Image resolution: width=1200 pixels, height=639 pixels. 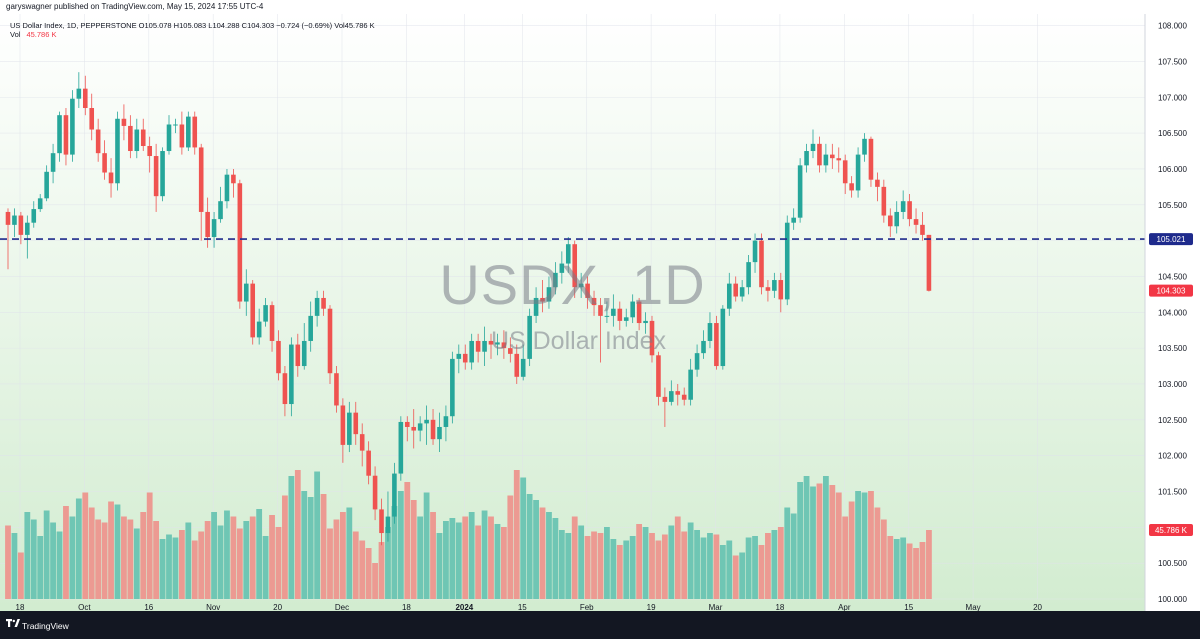 I want to click on last-price-tag-bg, so click(x=1171, y=290).